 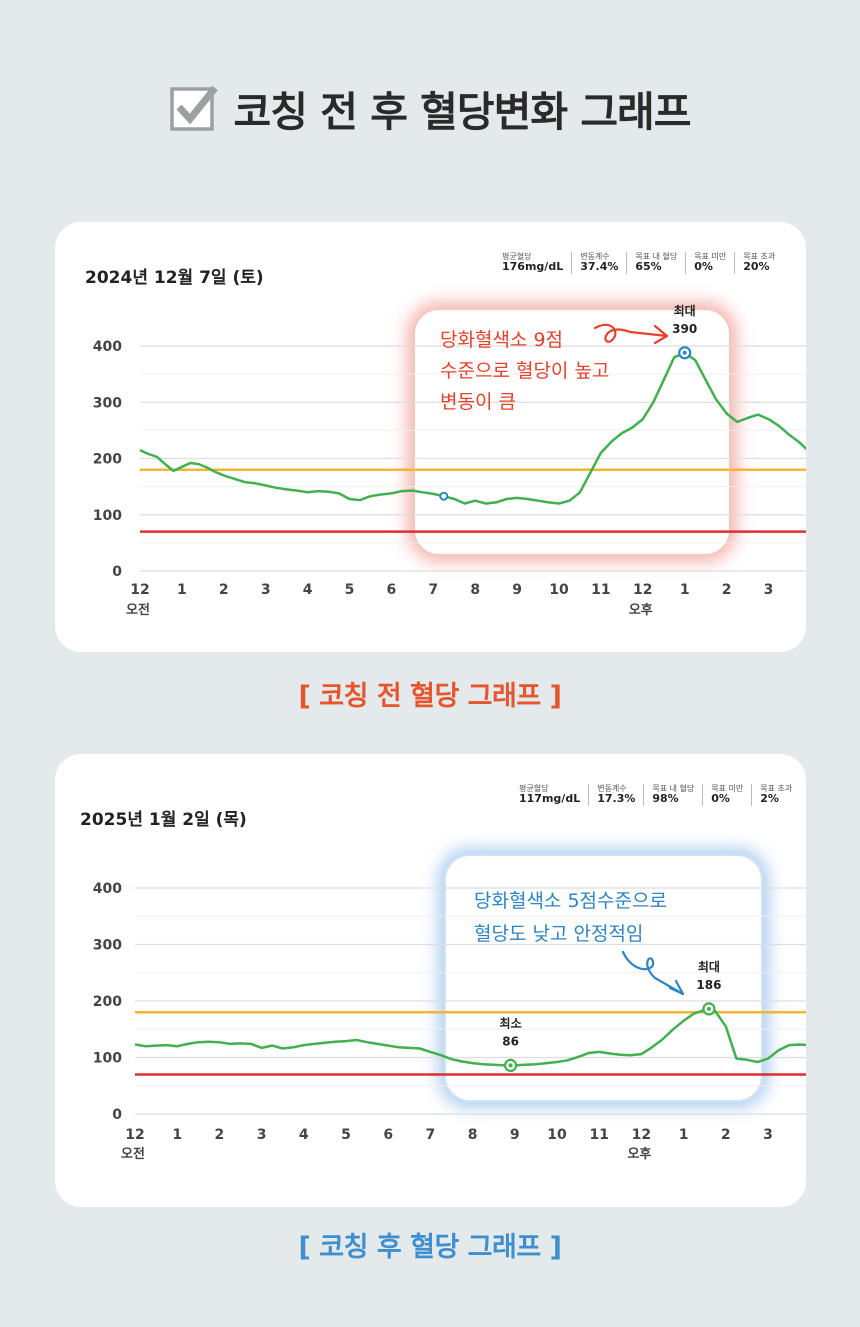 I want to click on stat-item: 목표 초과 2%, so click(x=775, y=795).